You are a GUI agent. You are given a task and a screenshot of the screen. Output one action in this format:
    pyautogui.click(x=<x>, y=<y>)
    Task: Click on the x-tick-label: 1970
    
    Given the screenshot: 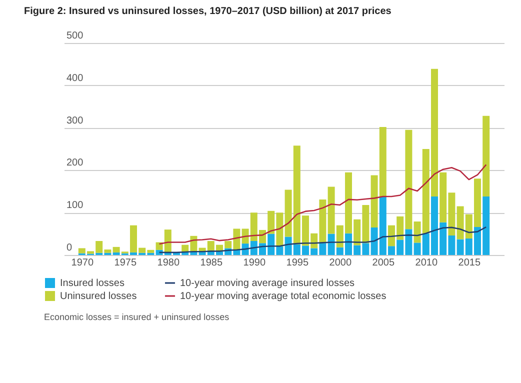 What is the action you would take?
    pyautogui.click(x=82, y=263)
    